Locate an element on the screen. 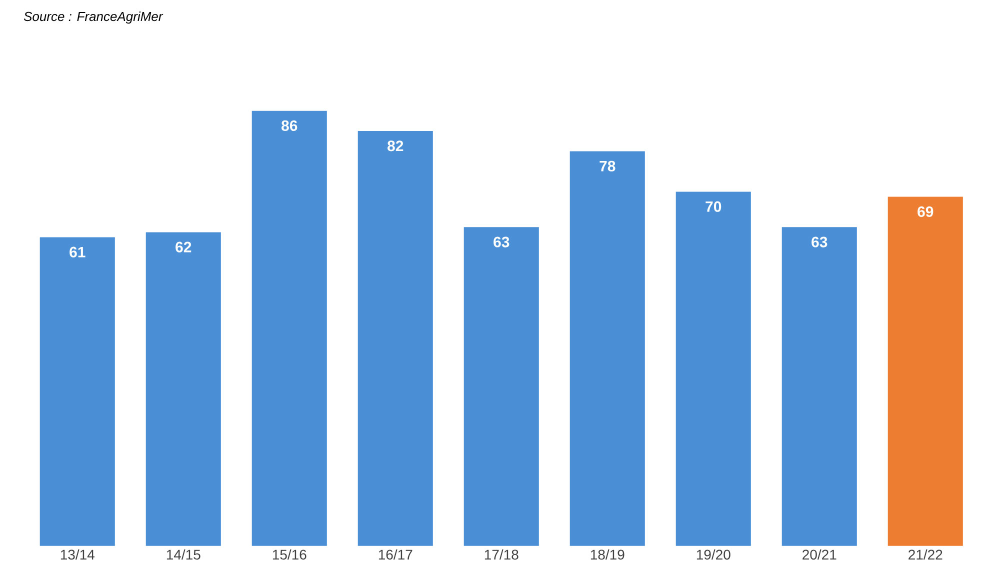 The width and height of the screenshot is (1000, 563). data-label: 69 is located at coordinates (926, 211).